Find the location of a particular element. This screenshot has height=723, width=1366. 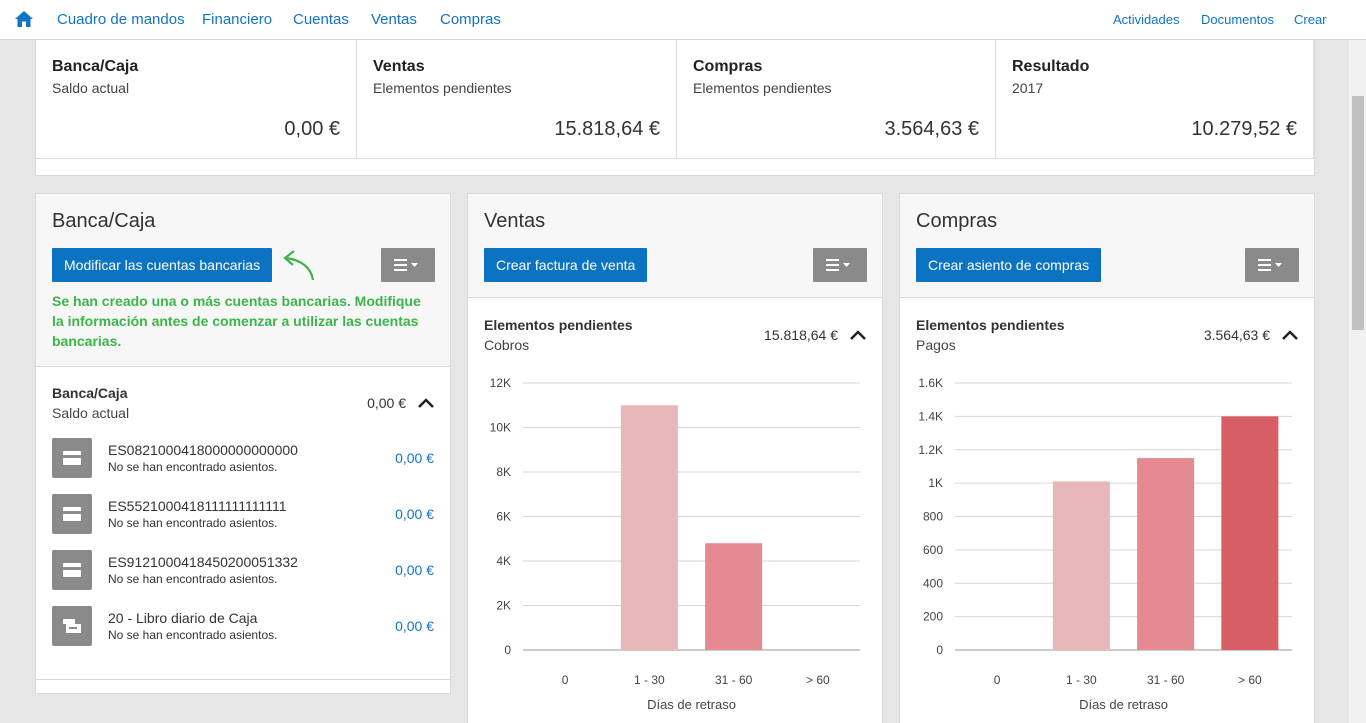

create-sales-invoice-button: Crear factura de venta is located at coordinates (566, 265).